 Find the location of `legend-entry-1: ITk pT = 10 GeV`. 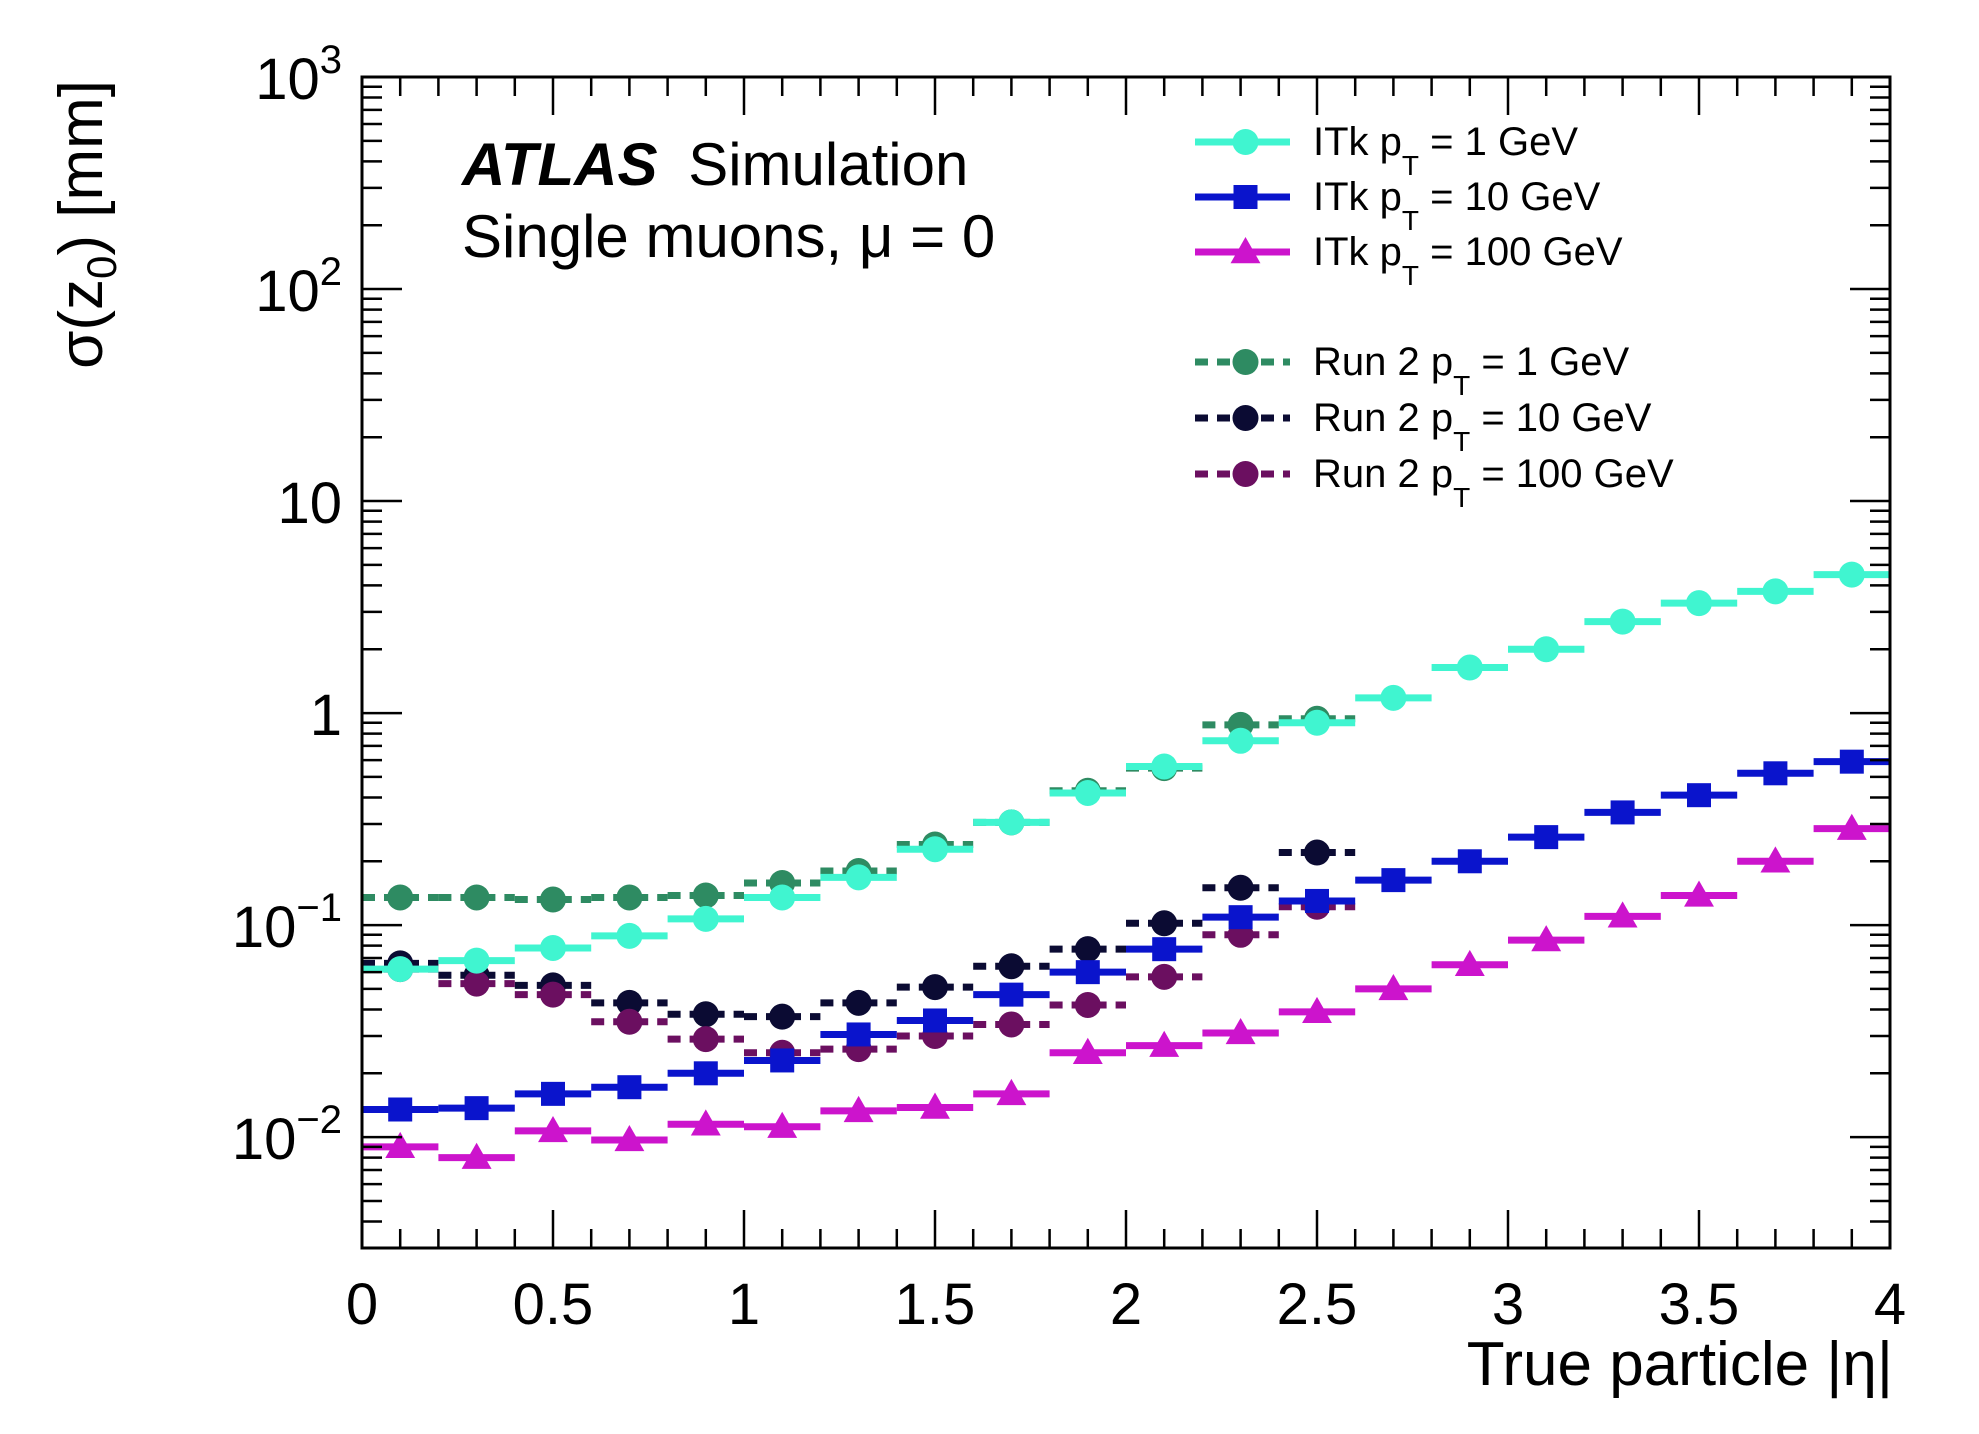

legend-entry-1: ITk pT = 10 GeV is located at coordinates (1398, 205).